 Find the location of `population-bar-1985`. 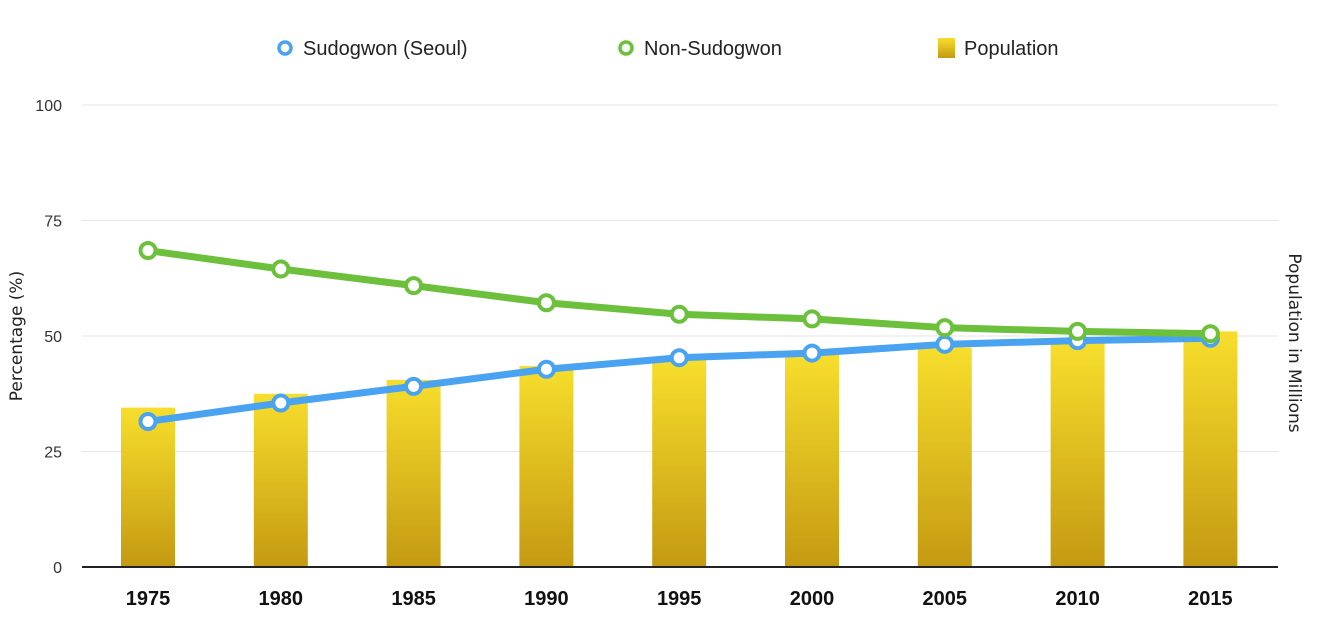

population-bar-1985 is located at coordinates (413, 473).